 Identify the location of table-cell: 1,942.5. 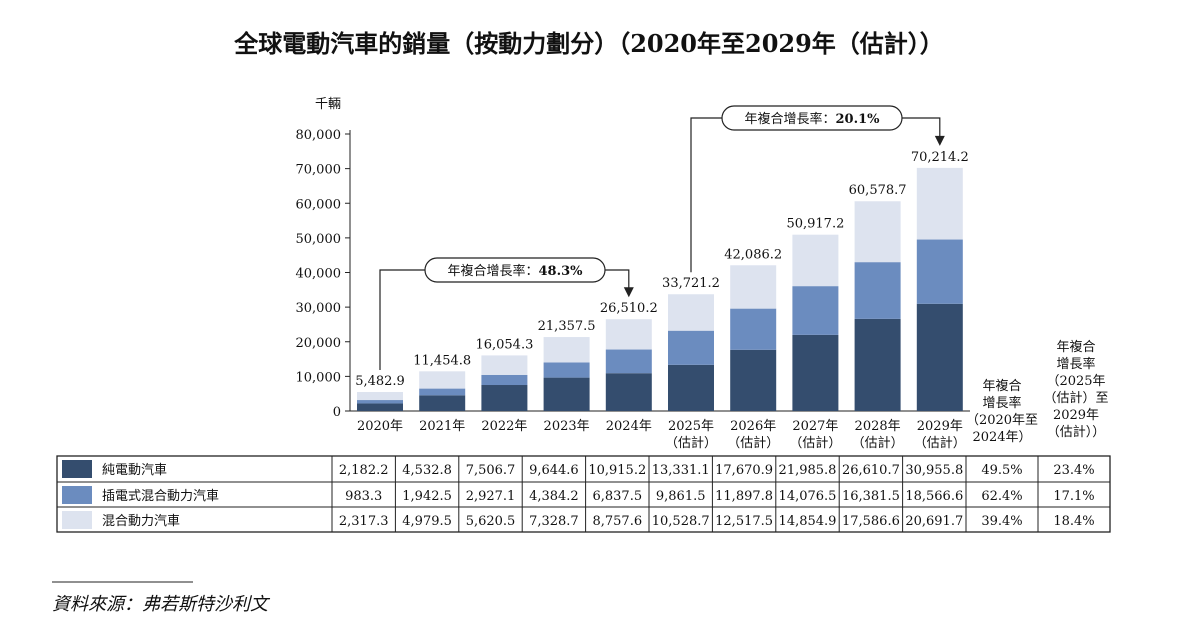
(427, 496).